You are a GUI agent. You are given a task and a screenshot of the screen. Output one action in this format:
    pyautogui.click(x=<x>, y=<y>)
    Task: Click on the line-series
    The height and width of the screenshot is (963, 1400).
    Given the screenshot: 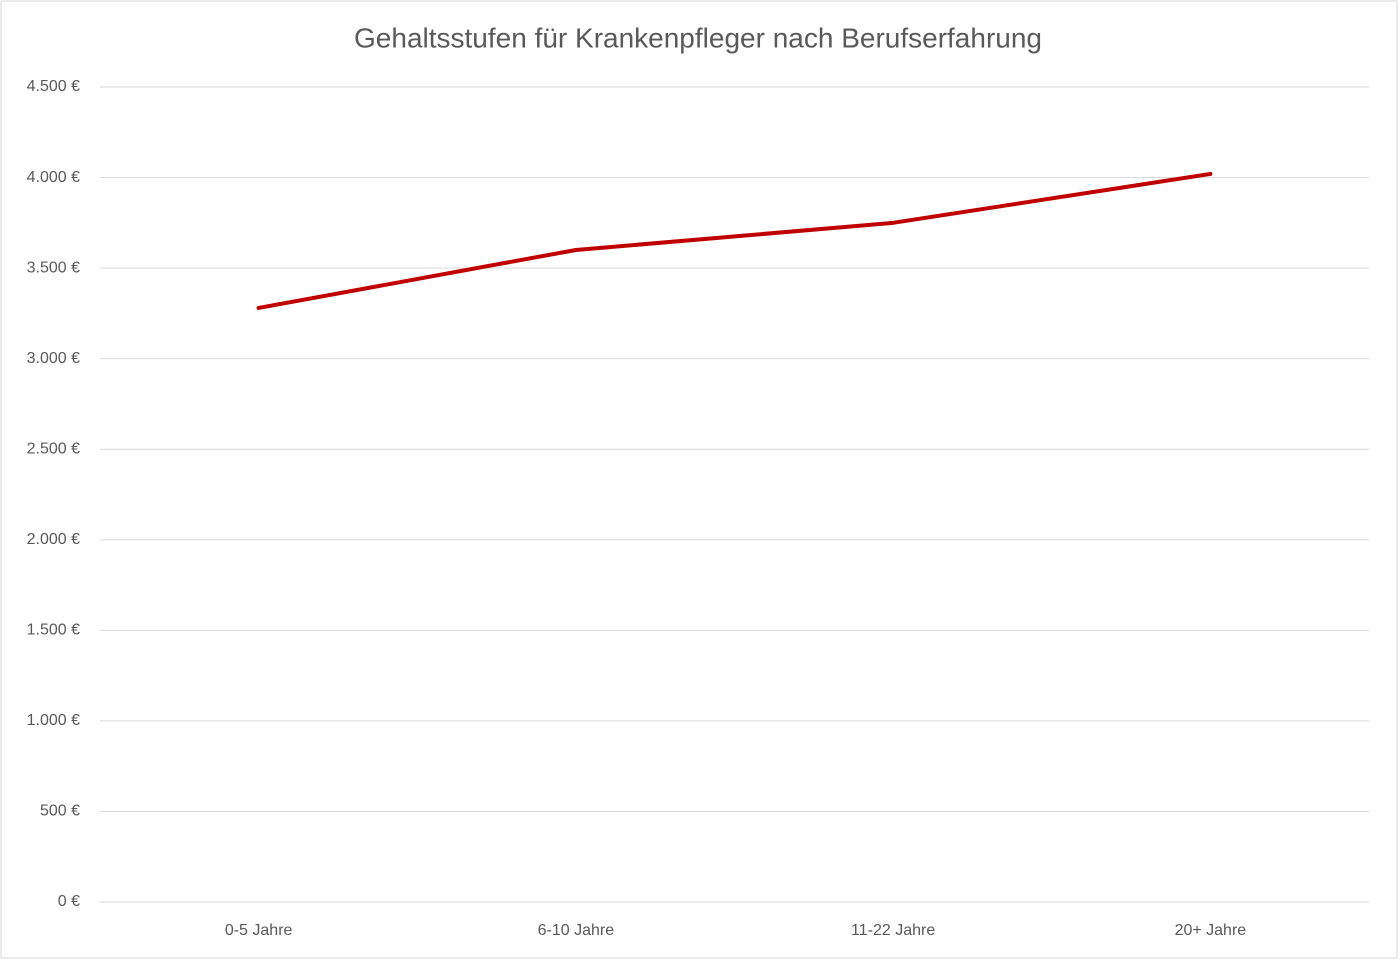 What is the action you would take?
    pyautogui.click(x=734, y=240)
    